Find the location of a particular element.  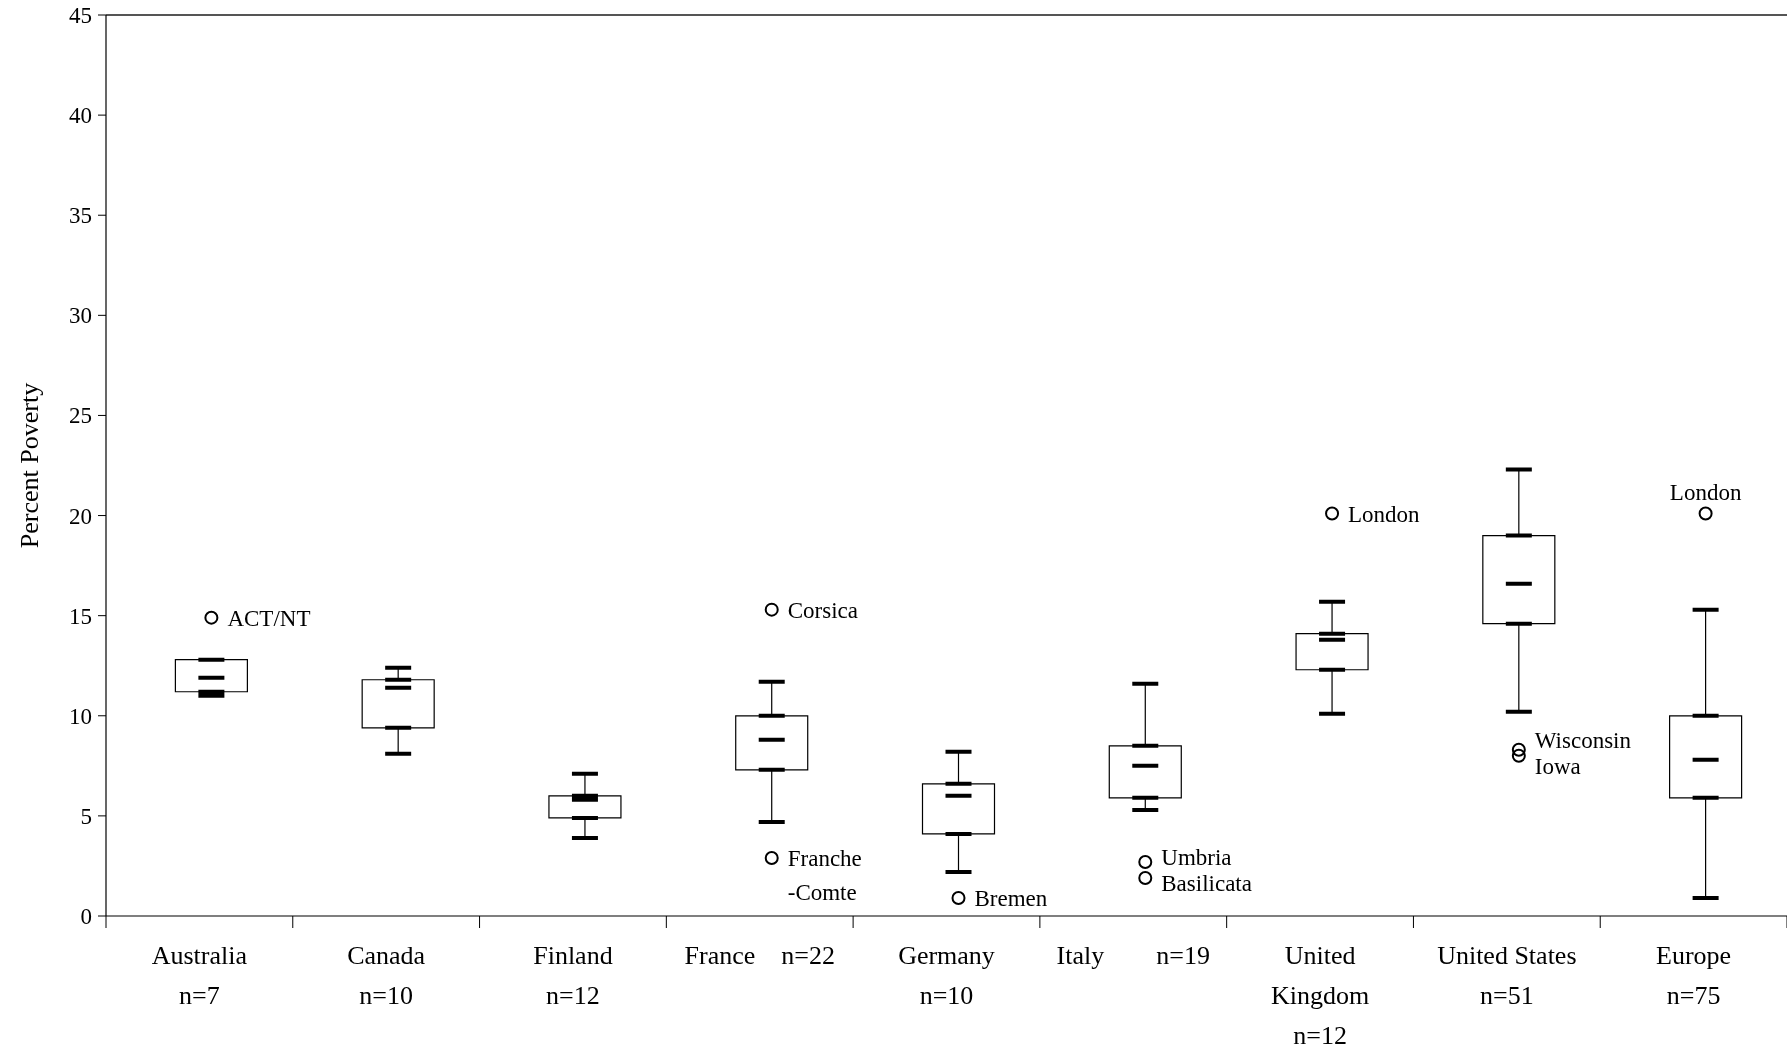

annotation: Umbria is located at coordinates (1196, 857).